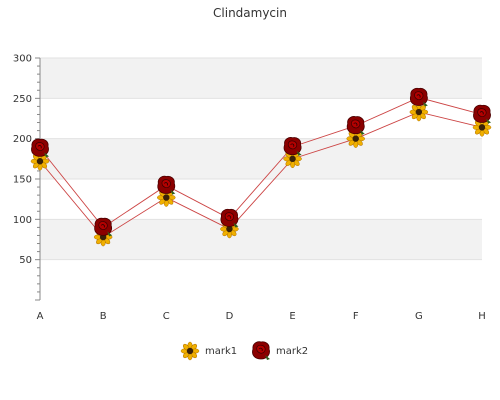  What do you see at coordinates (482, 114) in the screenshot?
I see `point-mark2-H` at bounding box center [482, 114].